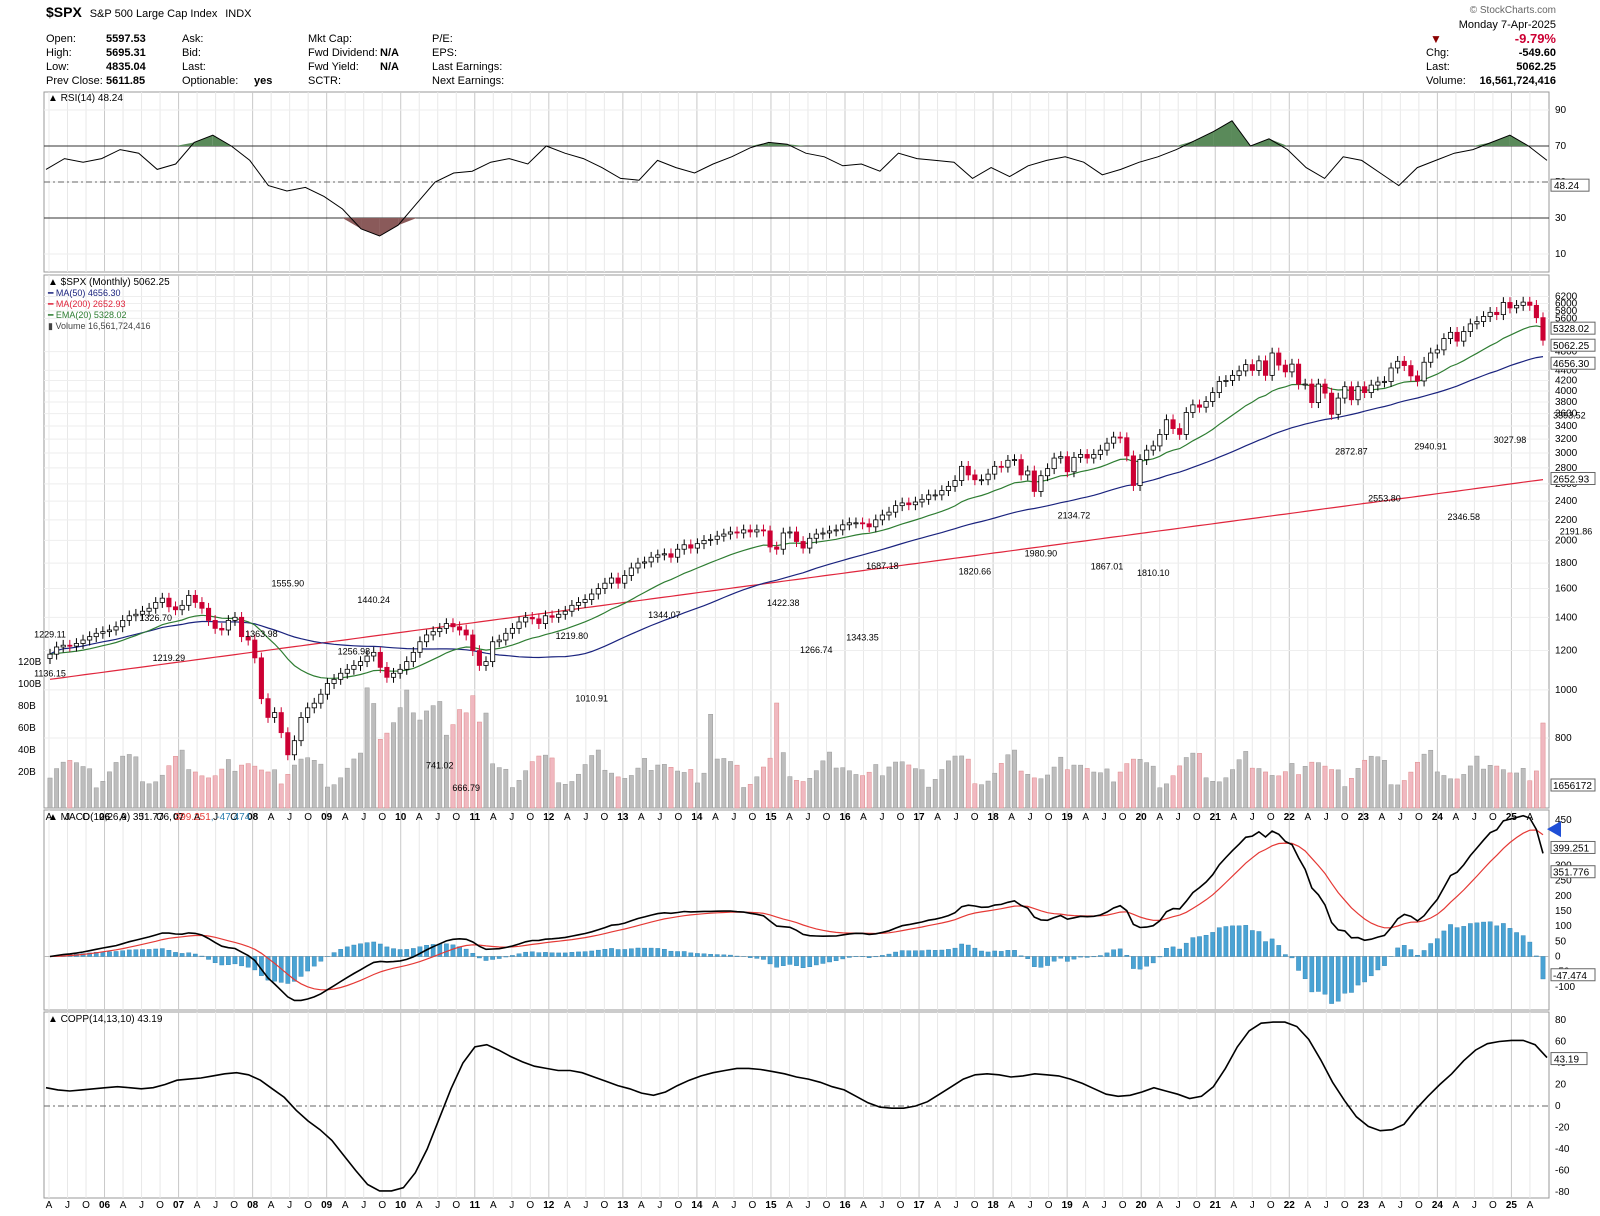 This screenshot has height=1216, width=1600. What do you see at coordinates (783, 603) in the screenshot?
I see `price-annotation: 1422.38` at bounding box center [783, 603].